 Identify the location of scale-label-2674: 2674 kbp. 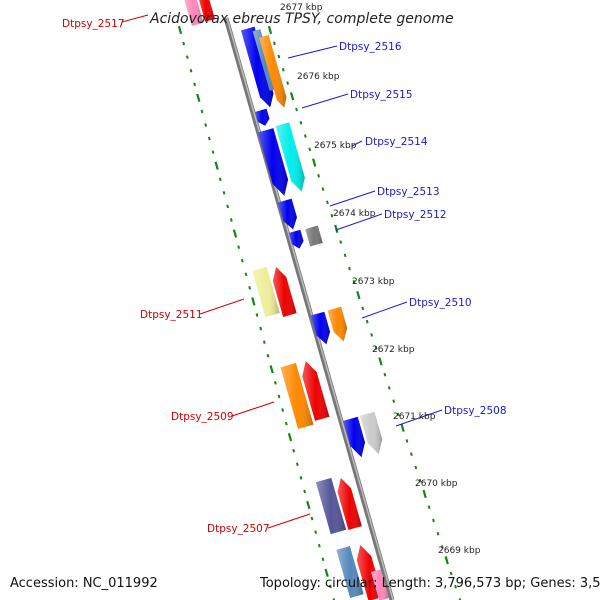
(354, 214).